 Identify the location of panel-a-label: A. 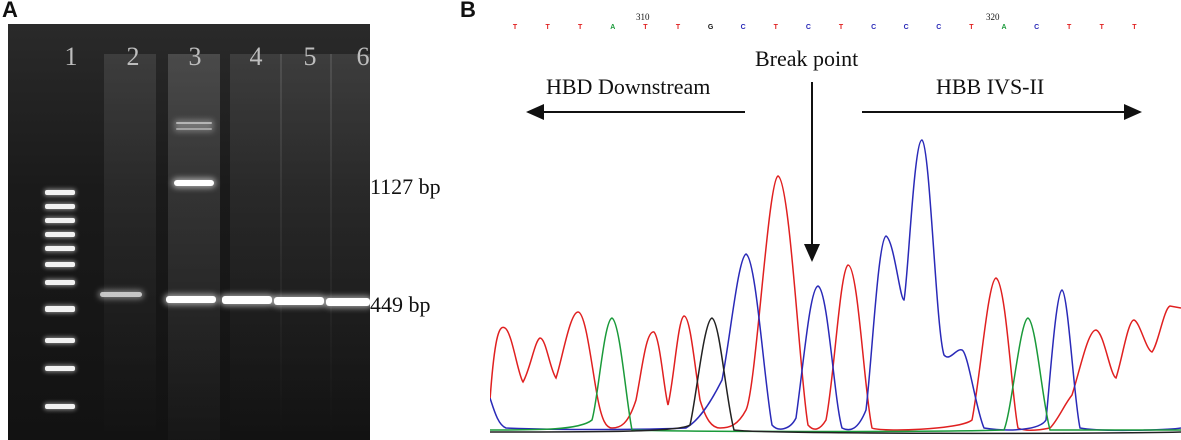
(10, 11).